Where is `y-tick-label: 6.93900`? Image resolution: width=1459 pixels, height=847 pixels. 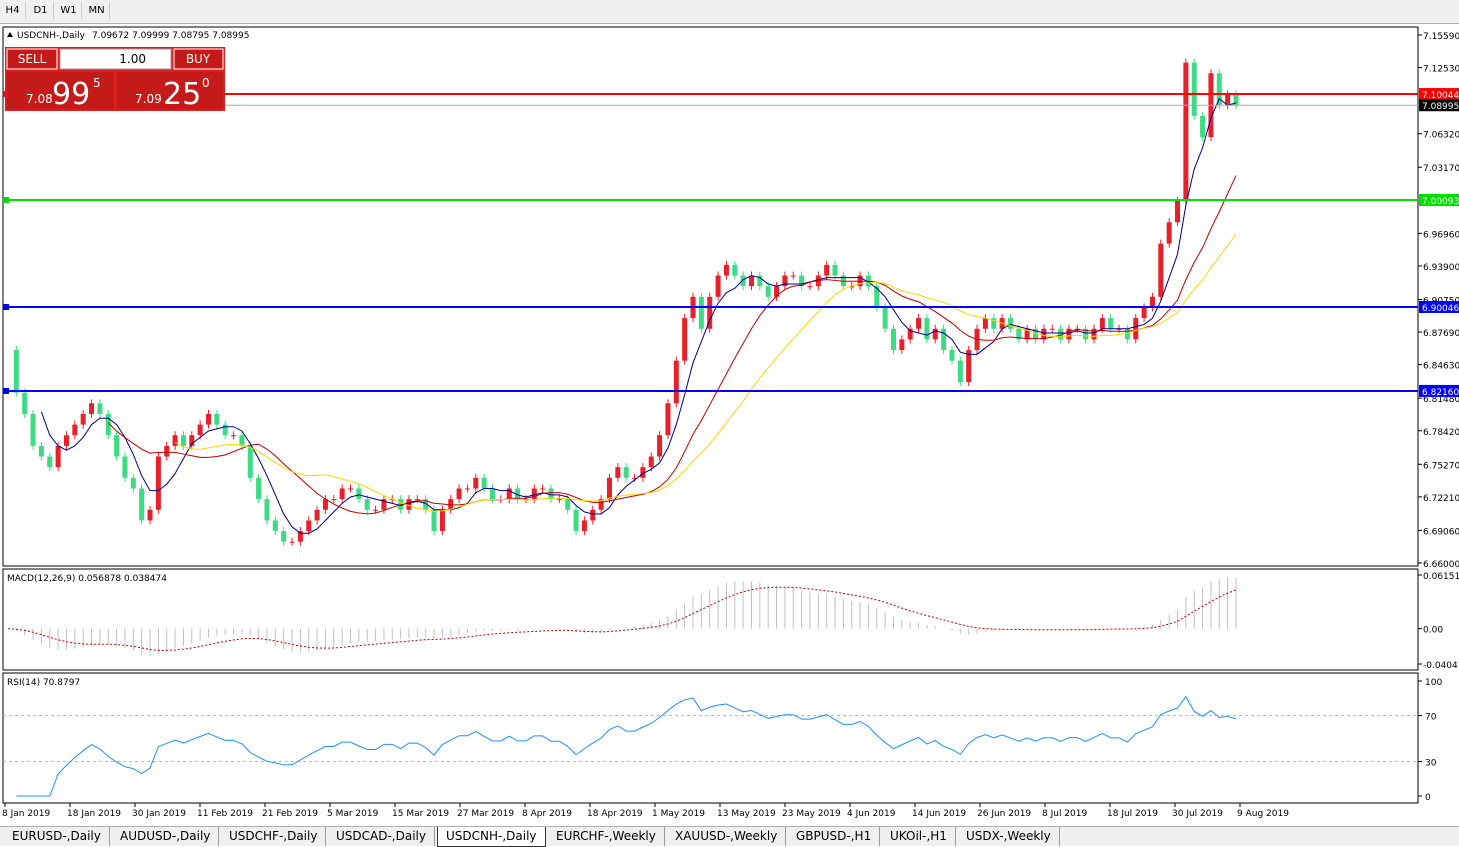 y-tick-label: 6.93900 is located at coordinates (1441, 268).